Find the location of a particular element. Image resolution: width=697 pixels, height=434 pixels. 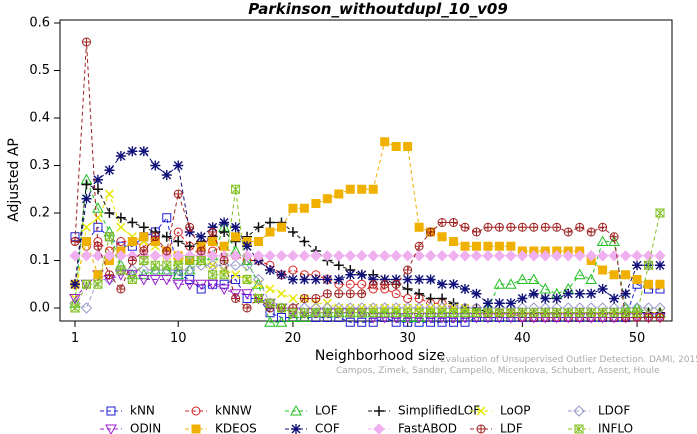

x-tick-label: 10 is located at coordinates (178, 338).